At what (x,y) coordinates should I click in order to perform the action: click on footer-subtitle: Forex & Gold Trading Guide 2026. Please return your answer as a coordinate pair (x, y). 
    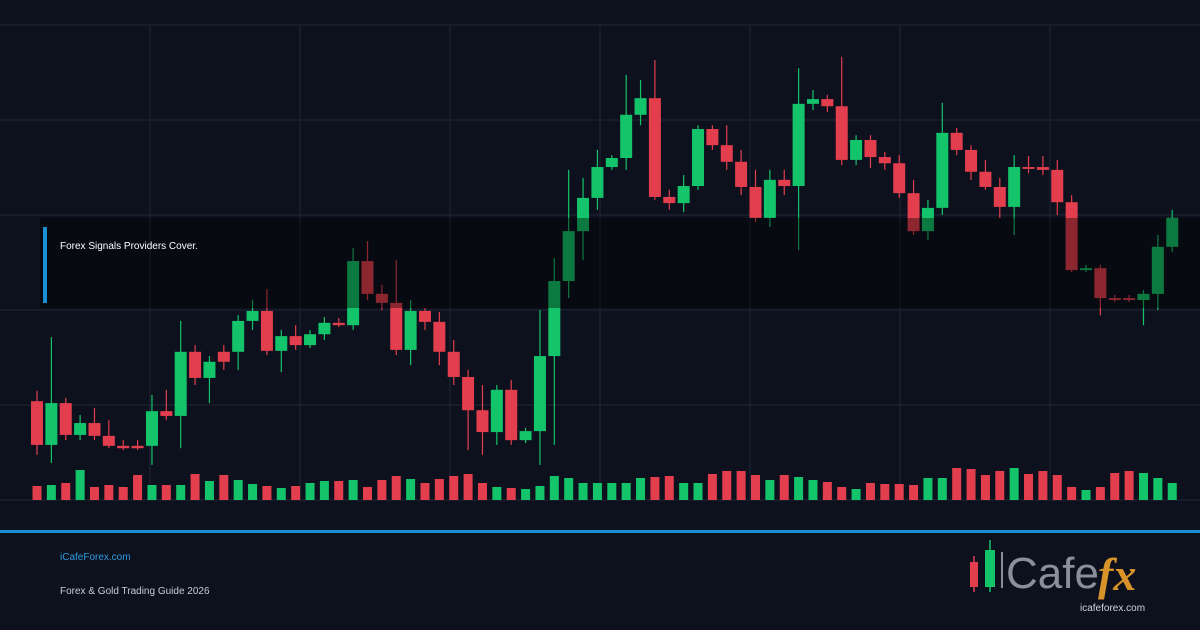
    Looking at the image, I should click on (135, 591).